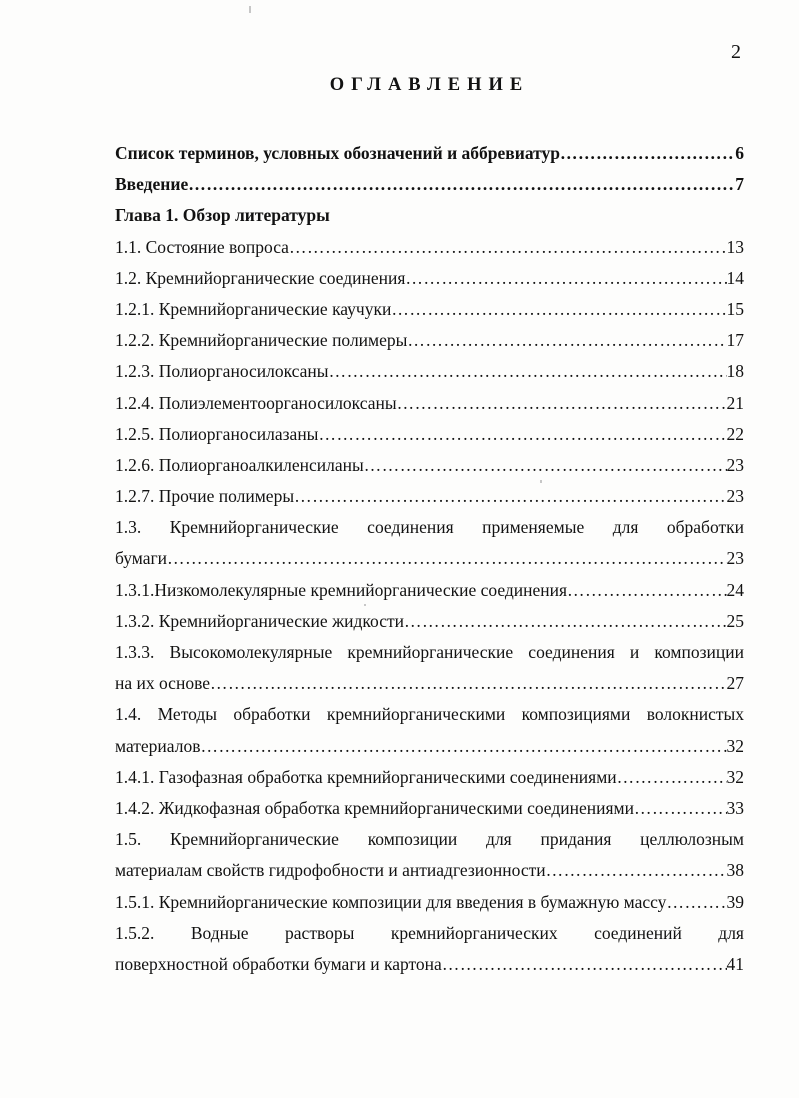 The width and height of the screenshot is (799, 1098). What do you see at coordinates (735, 683) in the screenshot?
I see `toc-entry-page: 27` at bounding box center [735, 683].